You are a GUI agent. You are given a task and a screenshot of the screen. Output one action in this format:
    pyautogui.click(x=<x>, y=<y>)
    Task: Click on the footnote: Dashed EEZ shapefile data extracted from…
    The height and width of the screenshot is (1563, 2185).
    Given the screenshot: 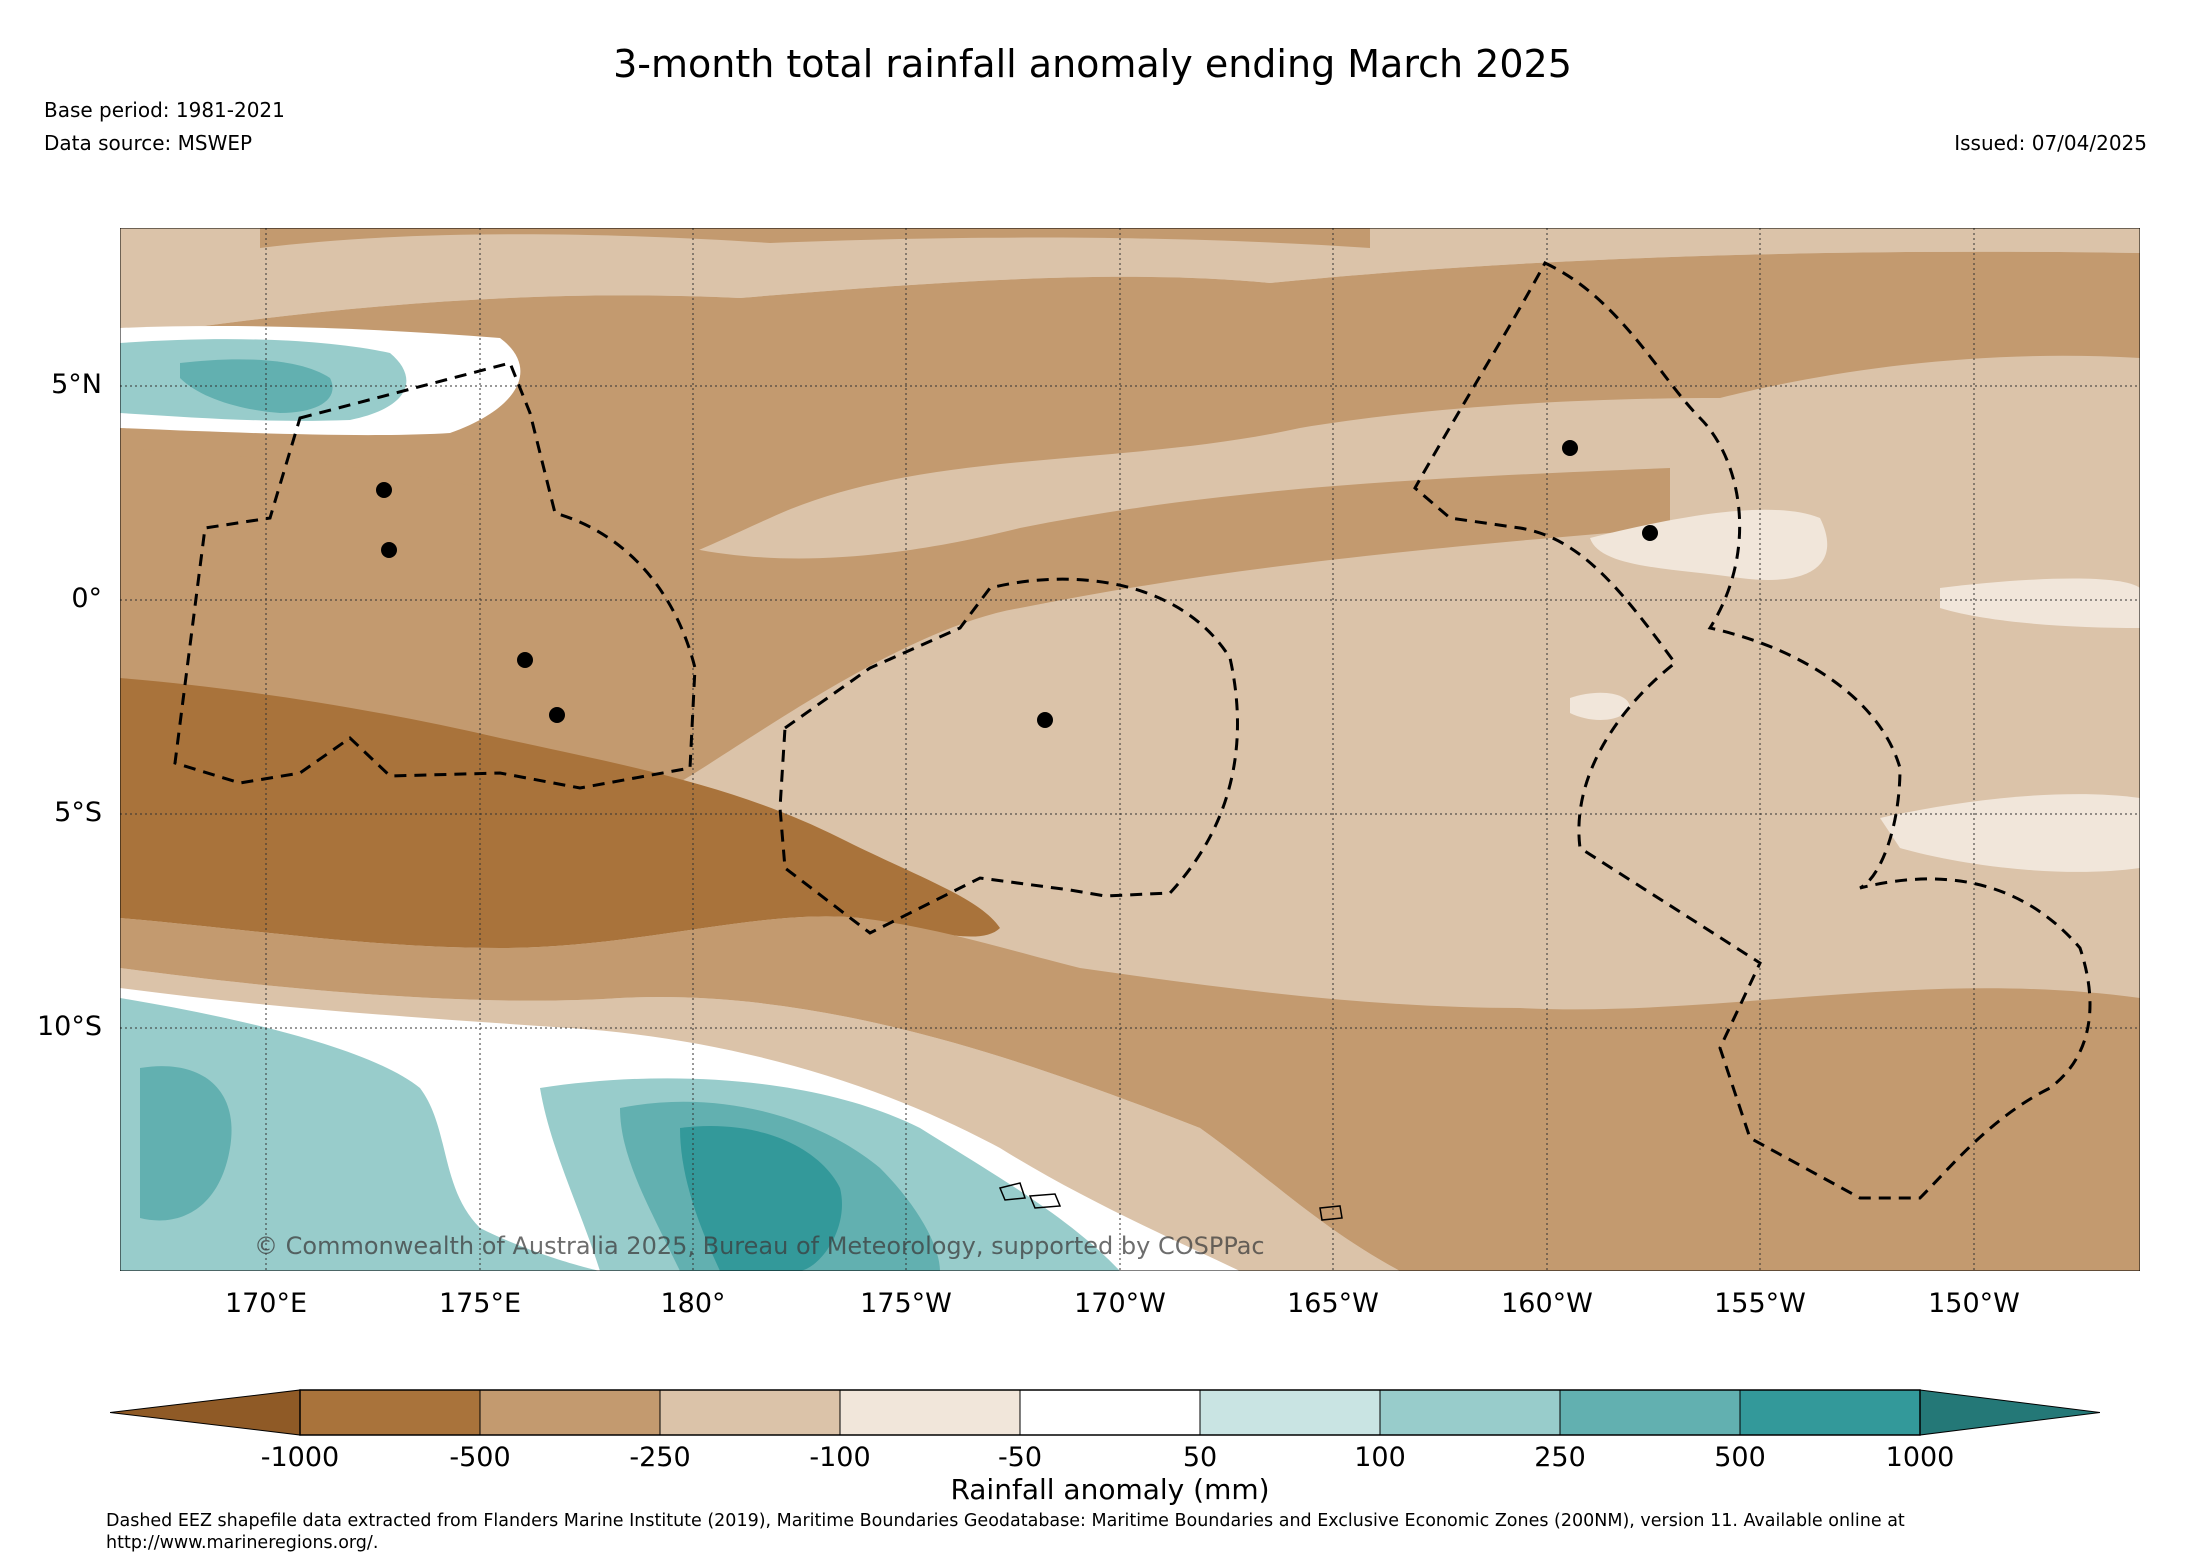 What is the action you would take?
    pyautogui.click(x=1005, y=1532)
    